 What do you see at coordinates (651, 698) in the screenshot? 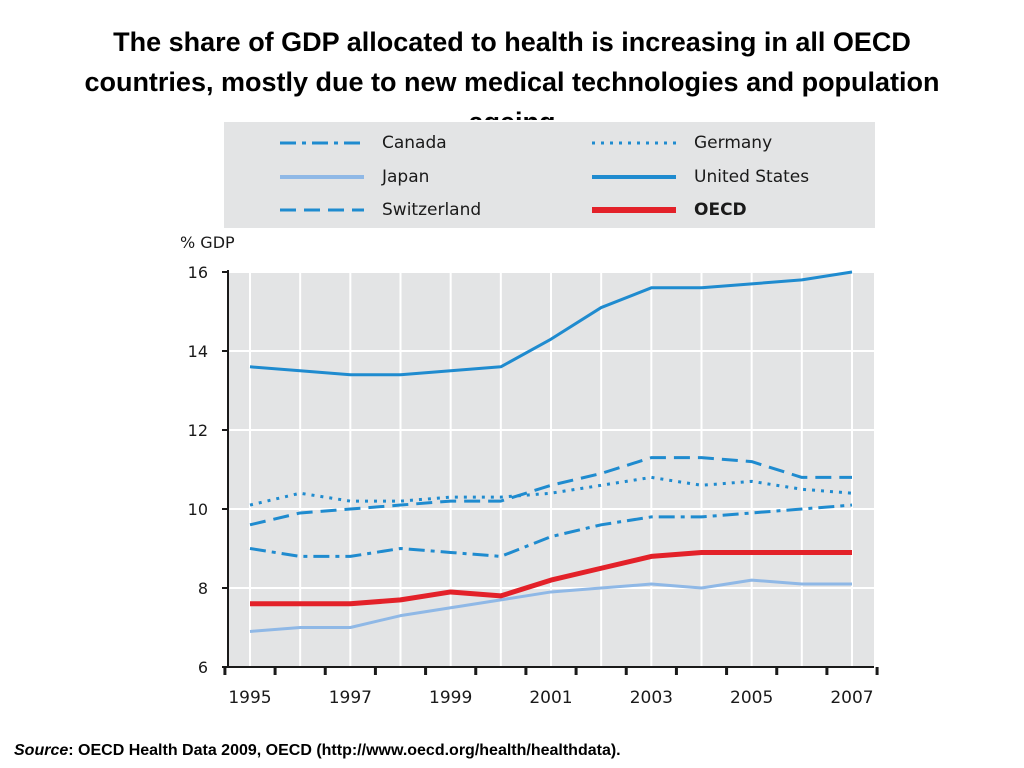
I see `x-tick-label-2003: 2003` at bounding box center [651, 698].